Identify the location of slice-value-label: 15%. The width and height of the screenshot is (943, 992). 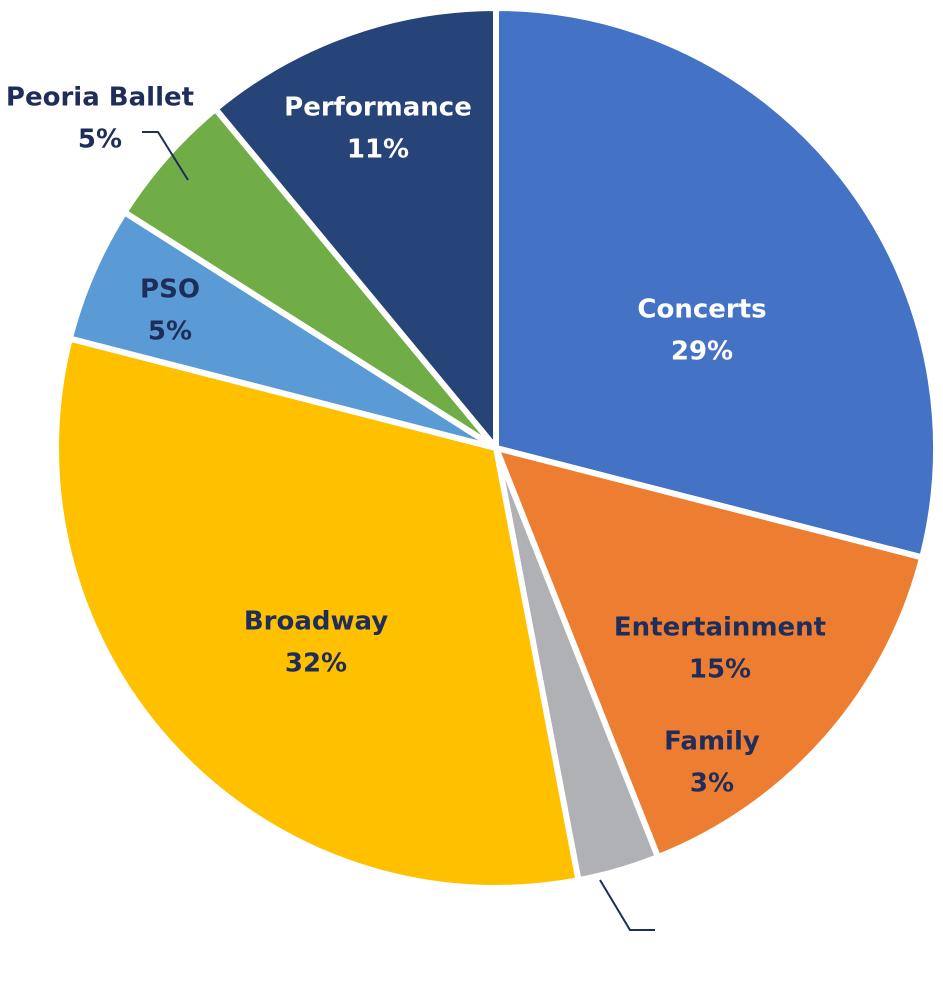
(720, 670).